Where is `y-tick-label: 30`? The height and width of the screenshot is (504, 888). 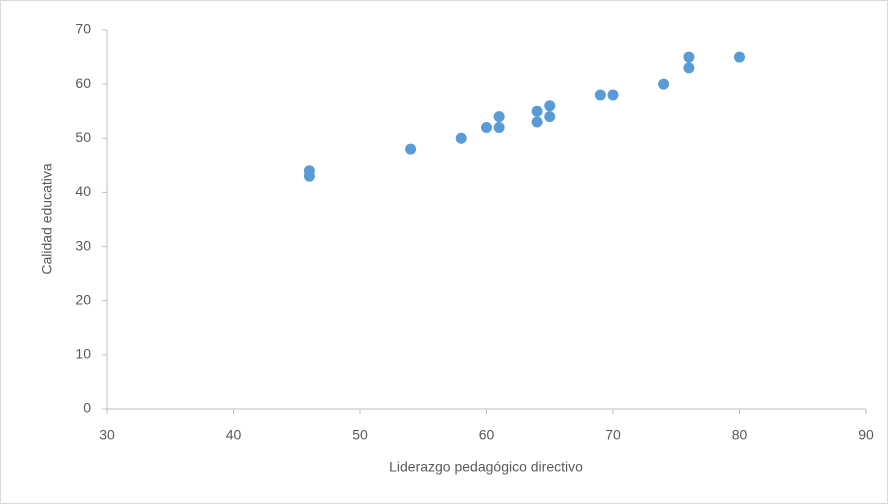 y-tick-label: 30 is located at coordinates (83, 245).